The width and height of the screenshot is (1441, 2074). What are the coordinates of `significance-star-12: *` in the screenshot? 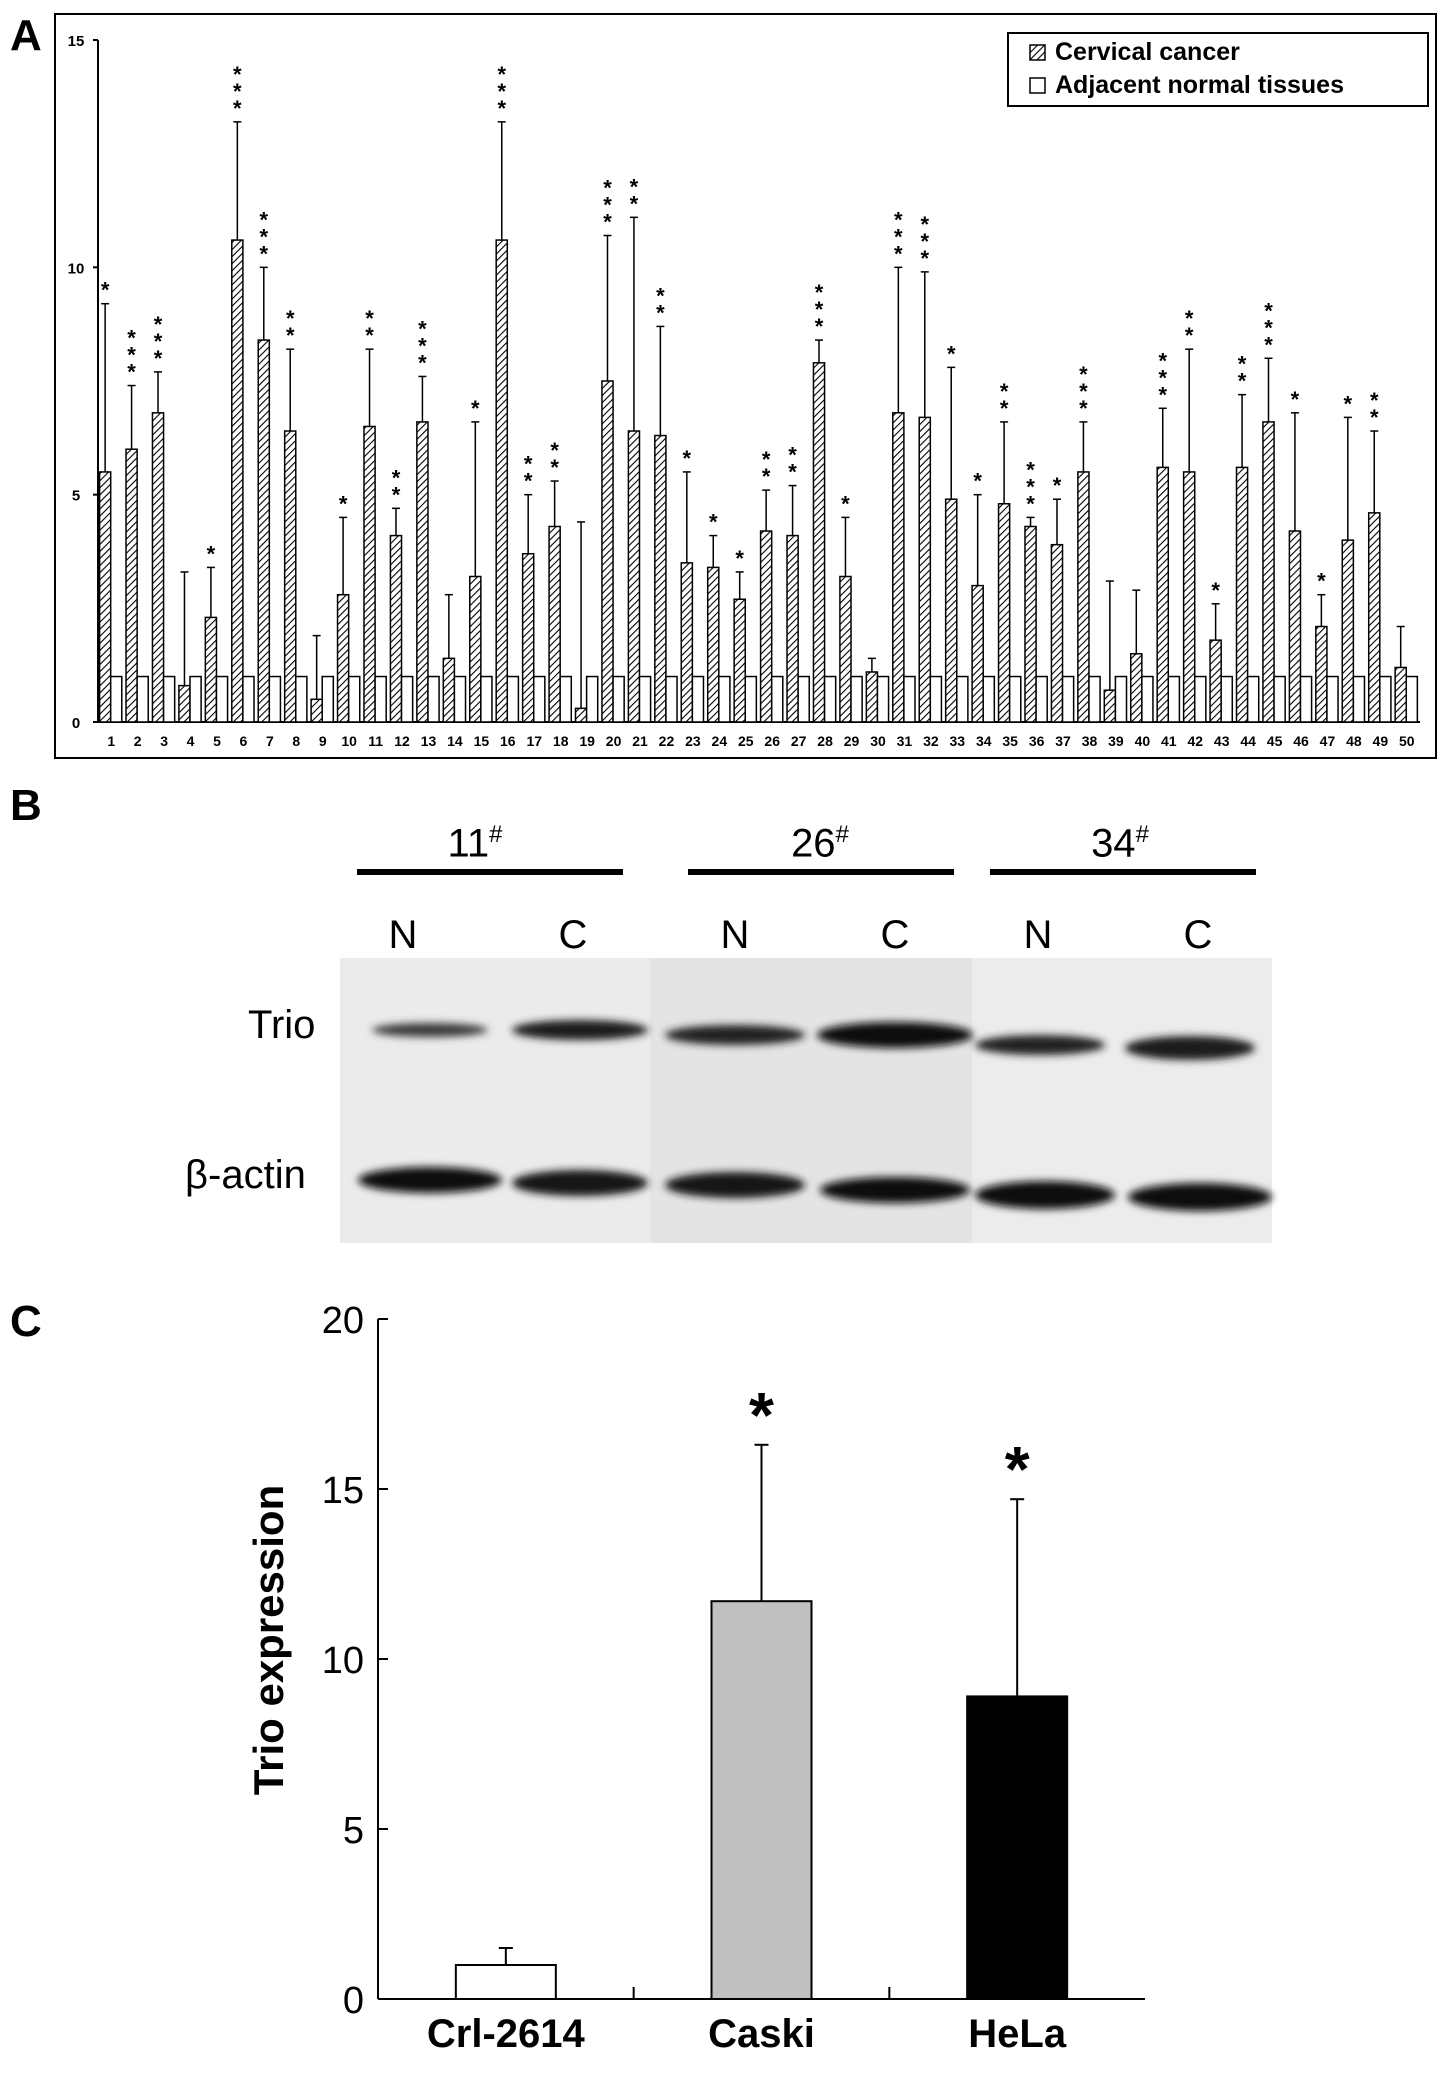 It's located at (396, 477).